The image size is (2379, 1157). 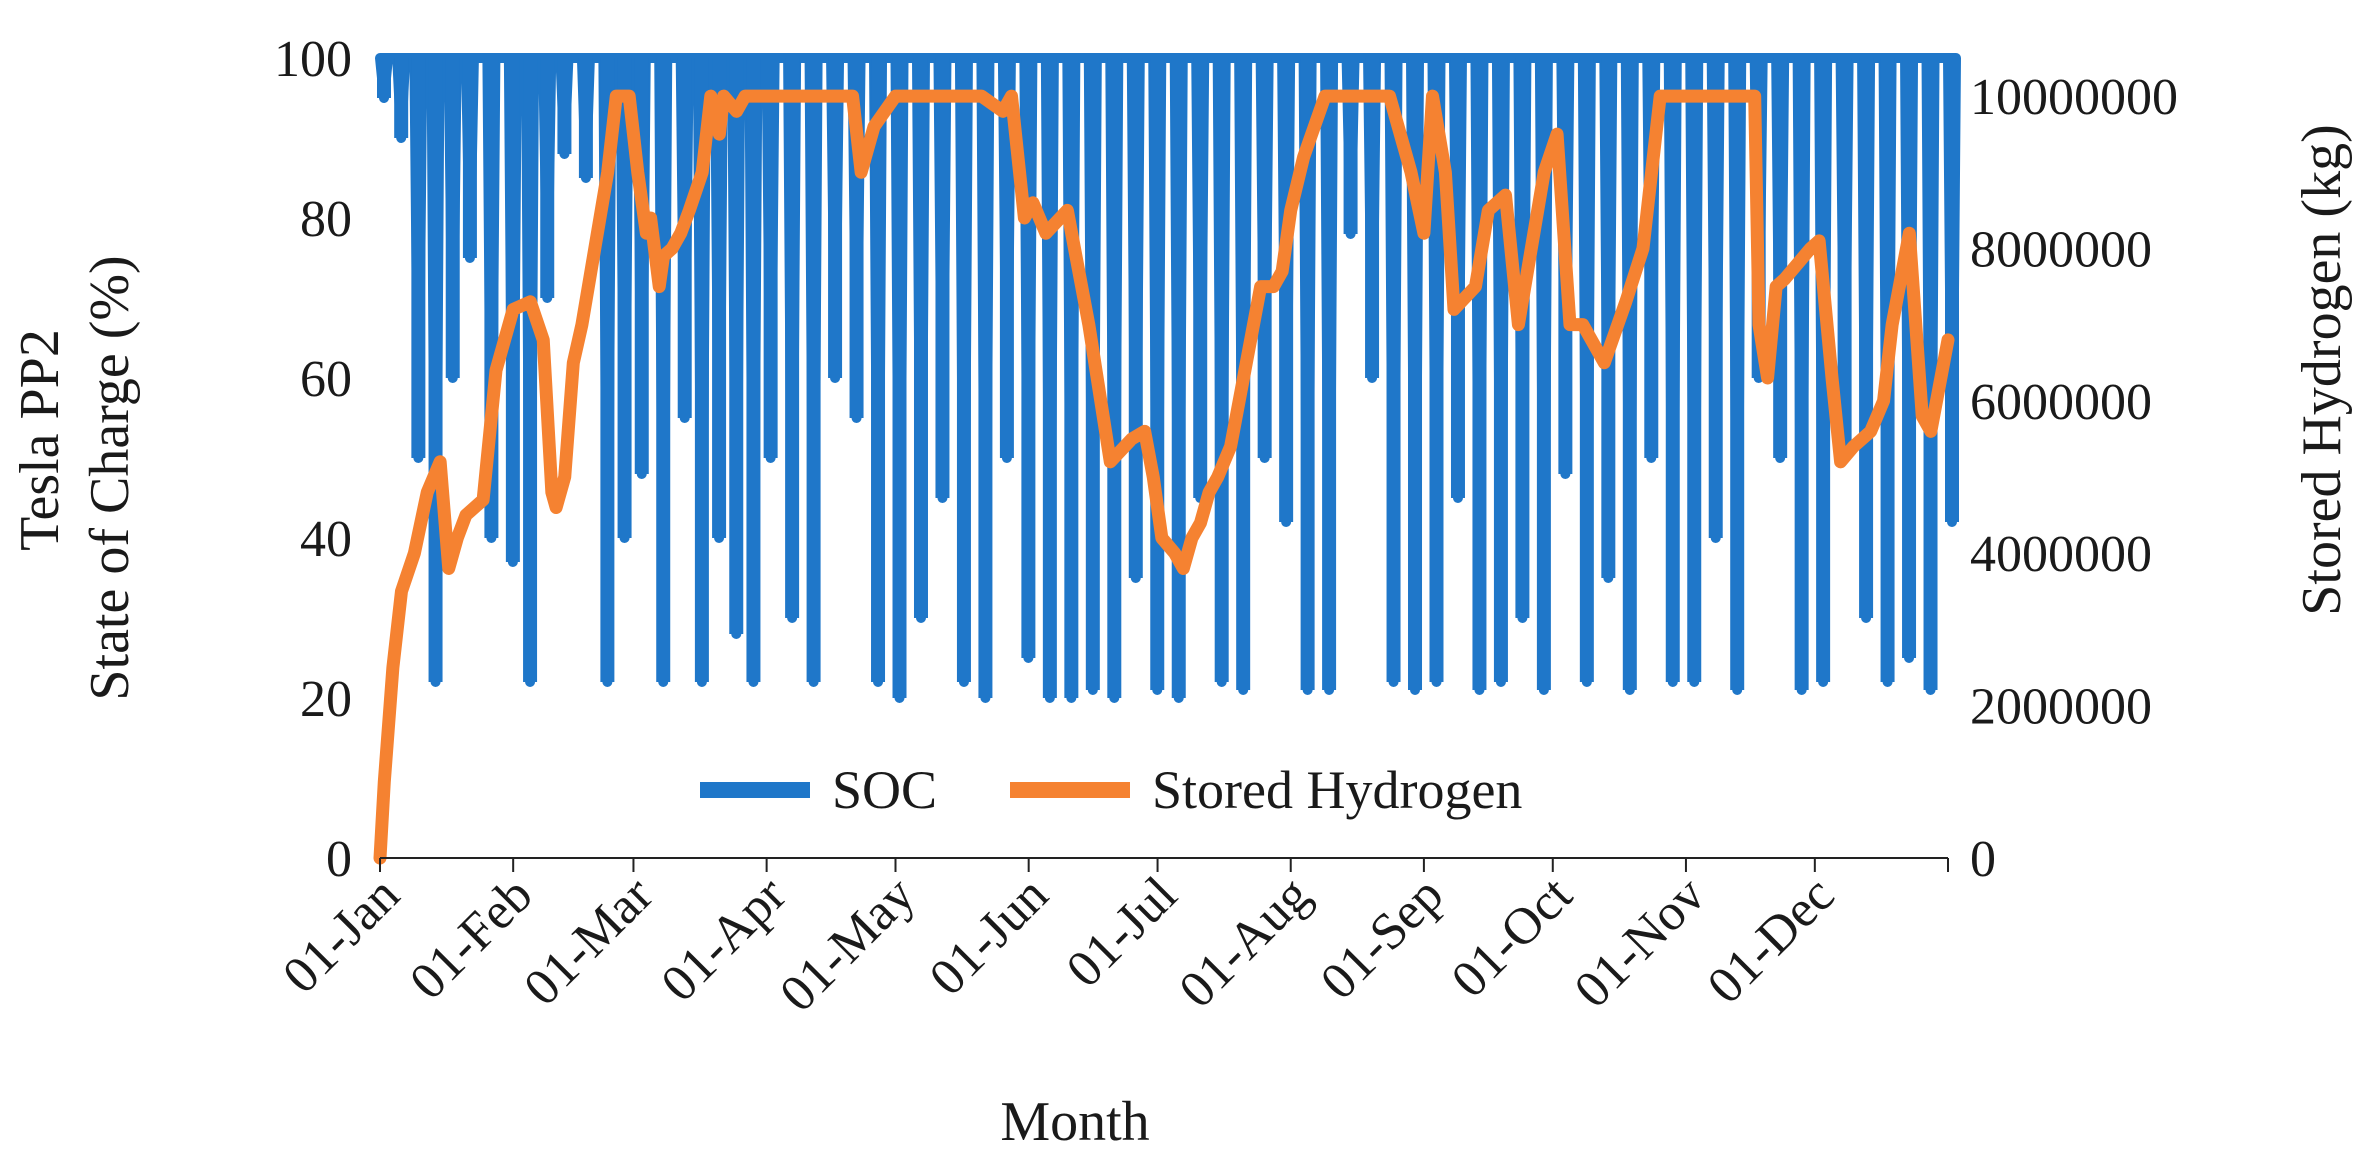 I want to click on legend: SOC Stored Hydrogen, so click(x=1111, y=790).